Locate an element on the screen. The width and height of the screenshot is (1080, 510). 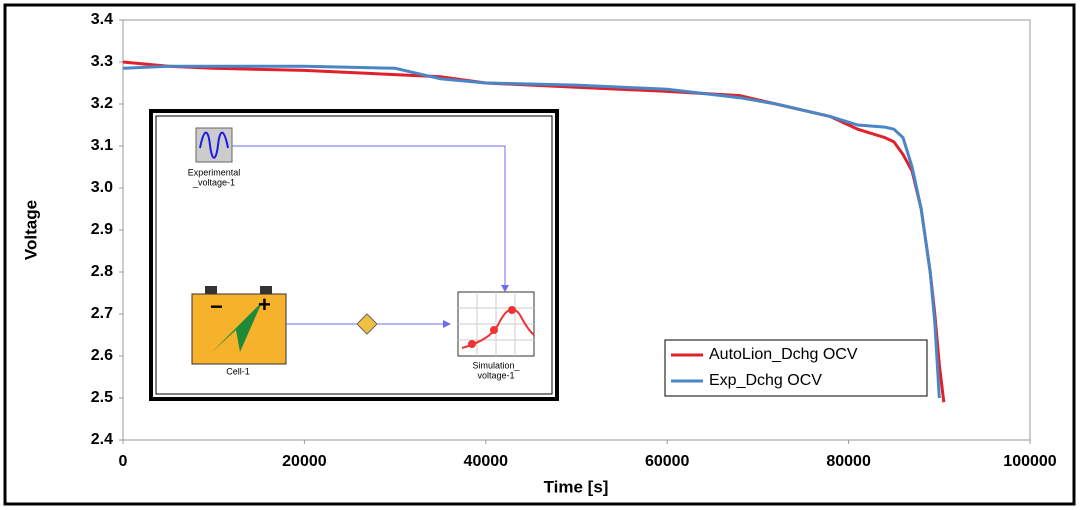
x-tick-label: 20000 is located at coordinates (304, 461).